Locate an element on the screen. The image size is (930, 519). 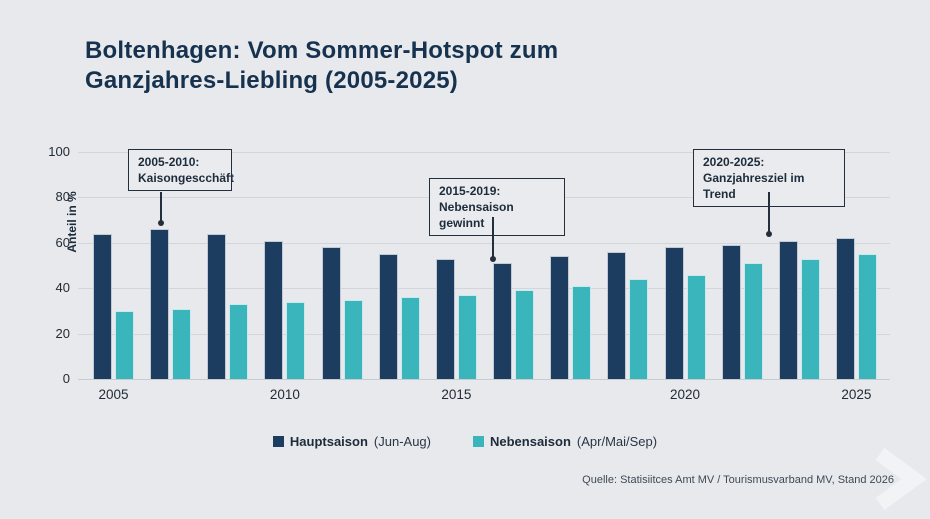
annotation-line: 2015-2019: is located at coordinates (470, 191).